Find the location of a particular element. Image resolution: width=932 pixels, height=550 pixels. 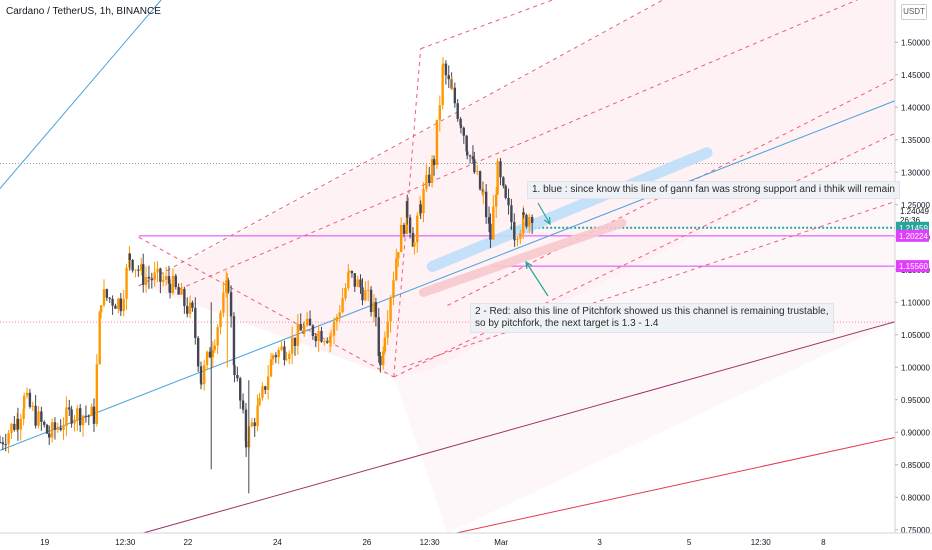

currency-button: USDT is located at coordinates (914, 12).